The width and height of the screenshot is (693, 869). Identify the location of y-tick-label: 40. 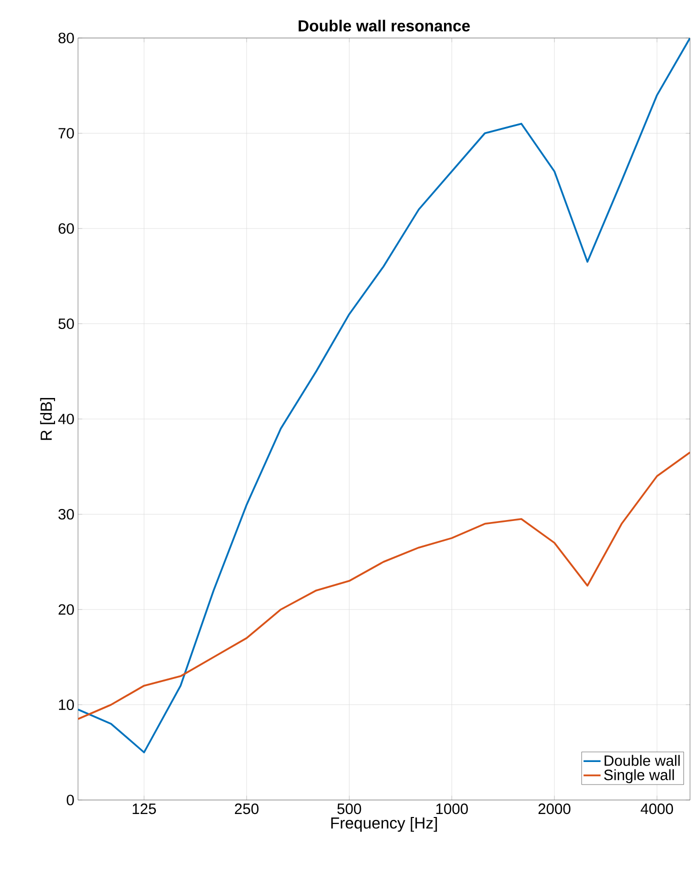
(66, 419).